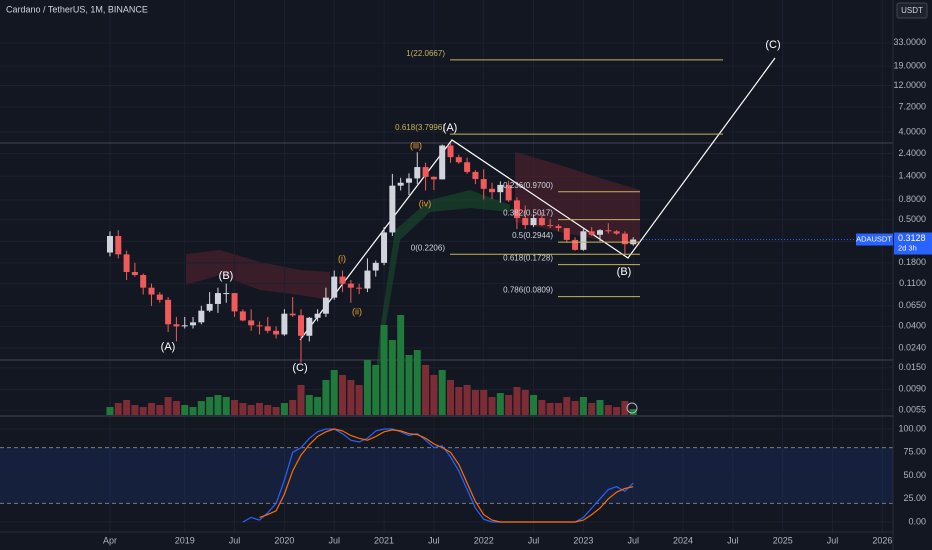 The height and width of the screenshot is (550, 932). Describe the element at coordinates (425, 53) in the screenshot. I see `fib-label: 1(22.0667)` at that location.